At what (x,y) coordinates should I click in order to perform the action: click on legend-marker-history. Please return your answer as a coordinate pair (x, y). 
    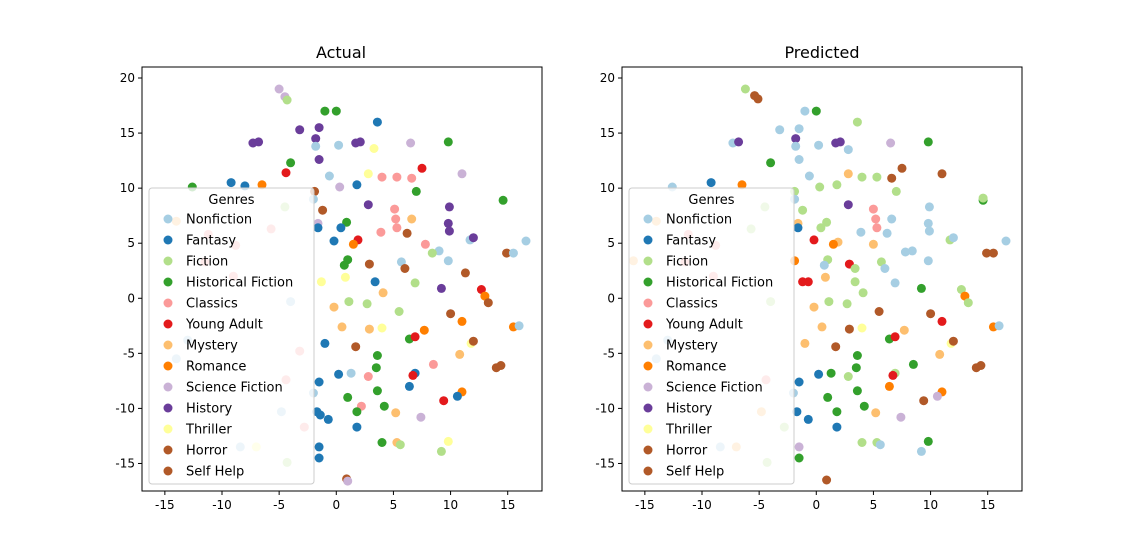
    Looking at the image, I should click on (648, 408).